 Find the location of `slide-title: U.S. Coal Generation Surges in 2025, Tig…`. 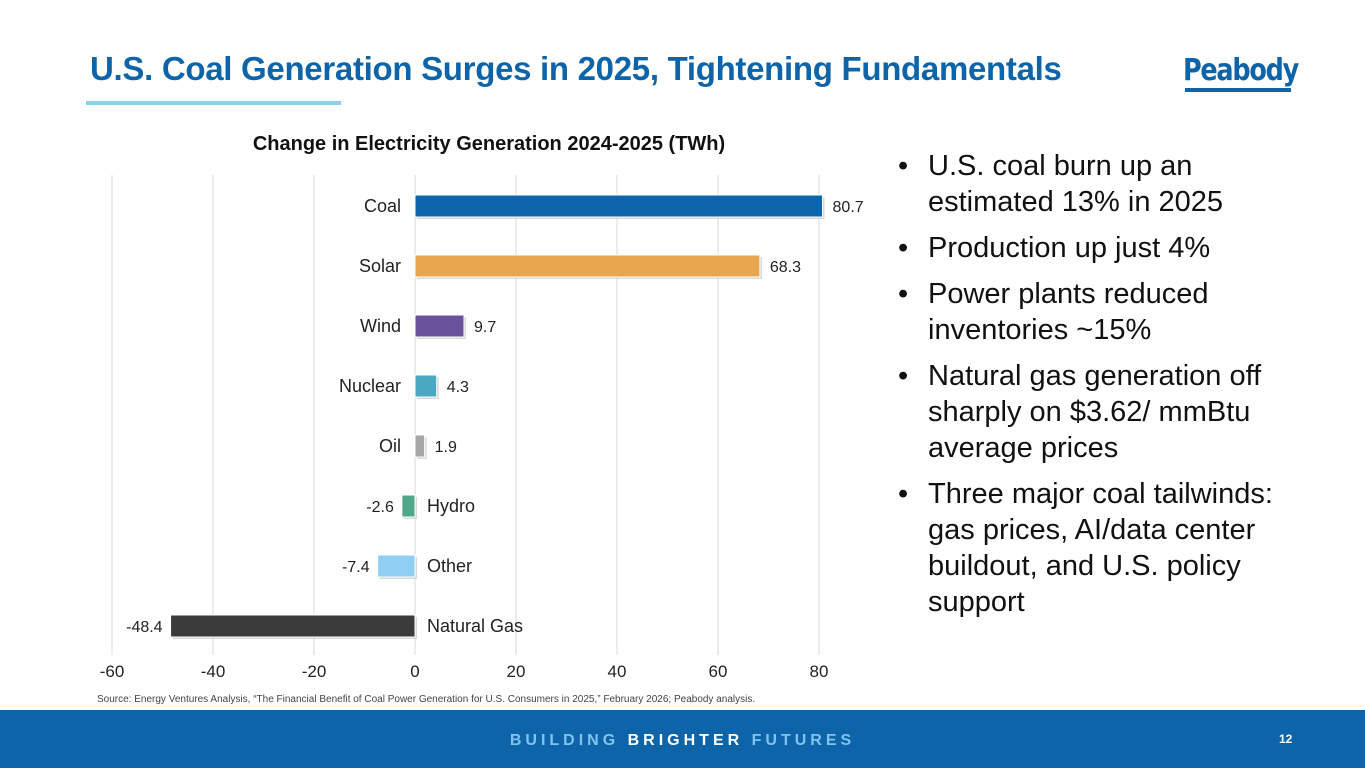

slide-title: U.S. Coal Generation Surges in 2025, Tig… is located at coordinates (576, 68).